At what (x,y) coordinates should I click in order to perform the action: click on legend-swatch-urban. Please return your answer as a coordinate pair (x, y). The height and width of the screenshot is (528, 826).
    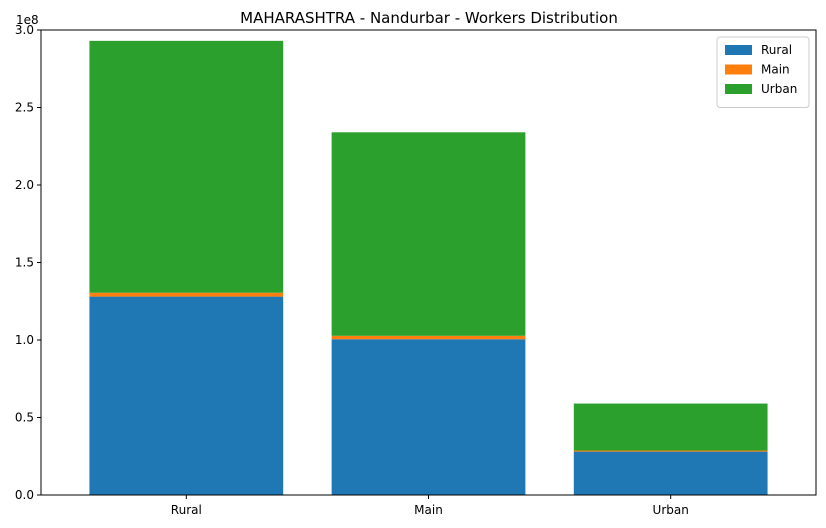
    Looking at the image, I should click on (738, 89).